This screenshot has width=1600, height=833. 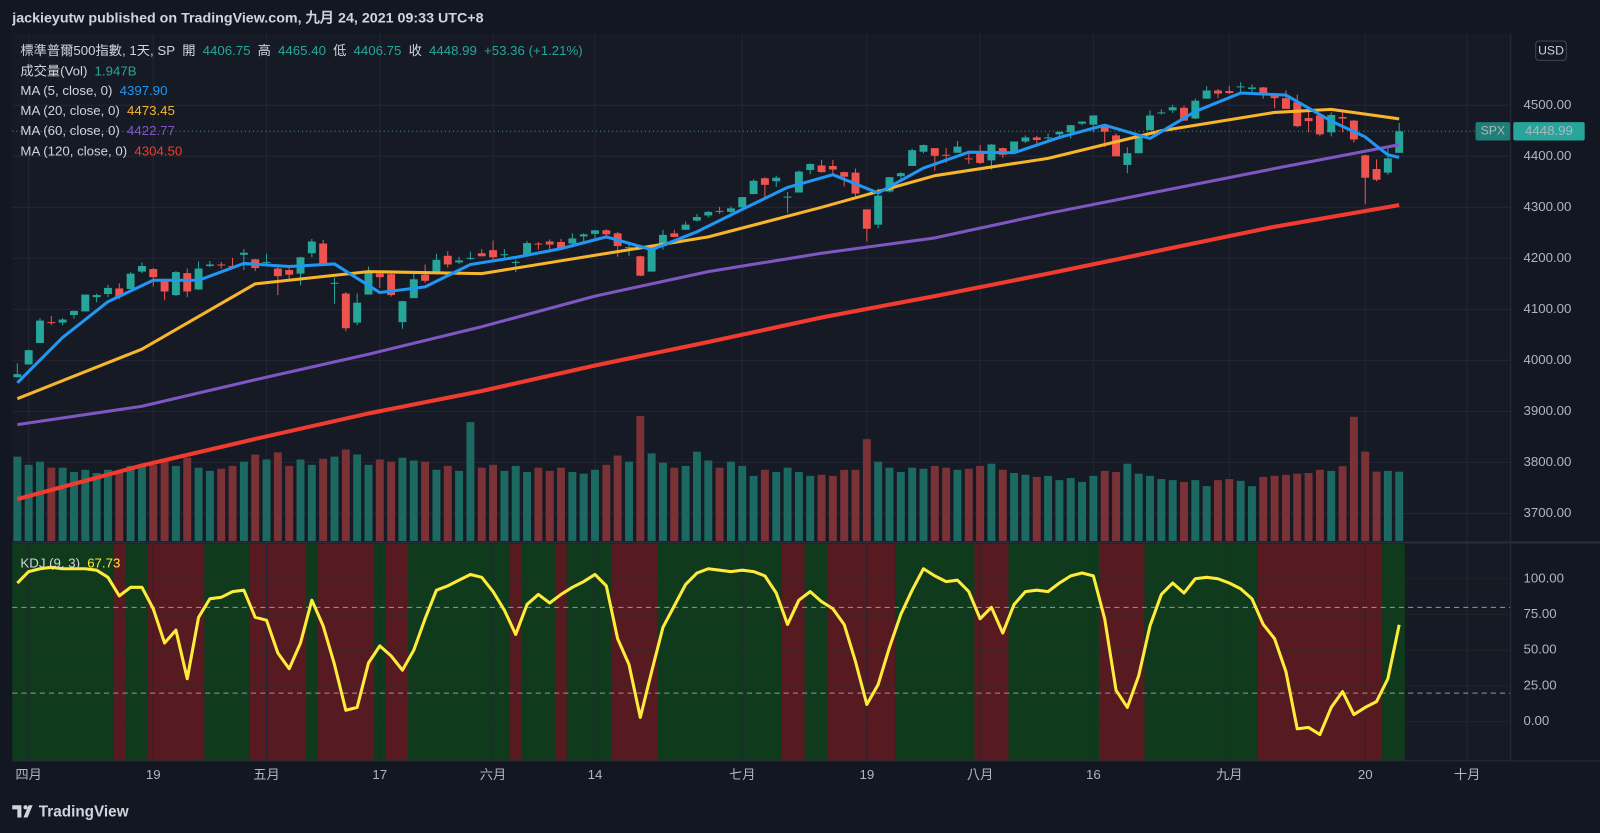 What do you see at coordinates (1547, 104) in the screenshot?
I see `y-tick-label: 4500.00` at bounding box center [1547, 104].